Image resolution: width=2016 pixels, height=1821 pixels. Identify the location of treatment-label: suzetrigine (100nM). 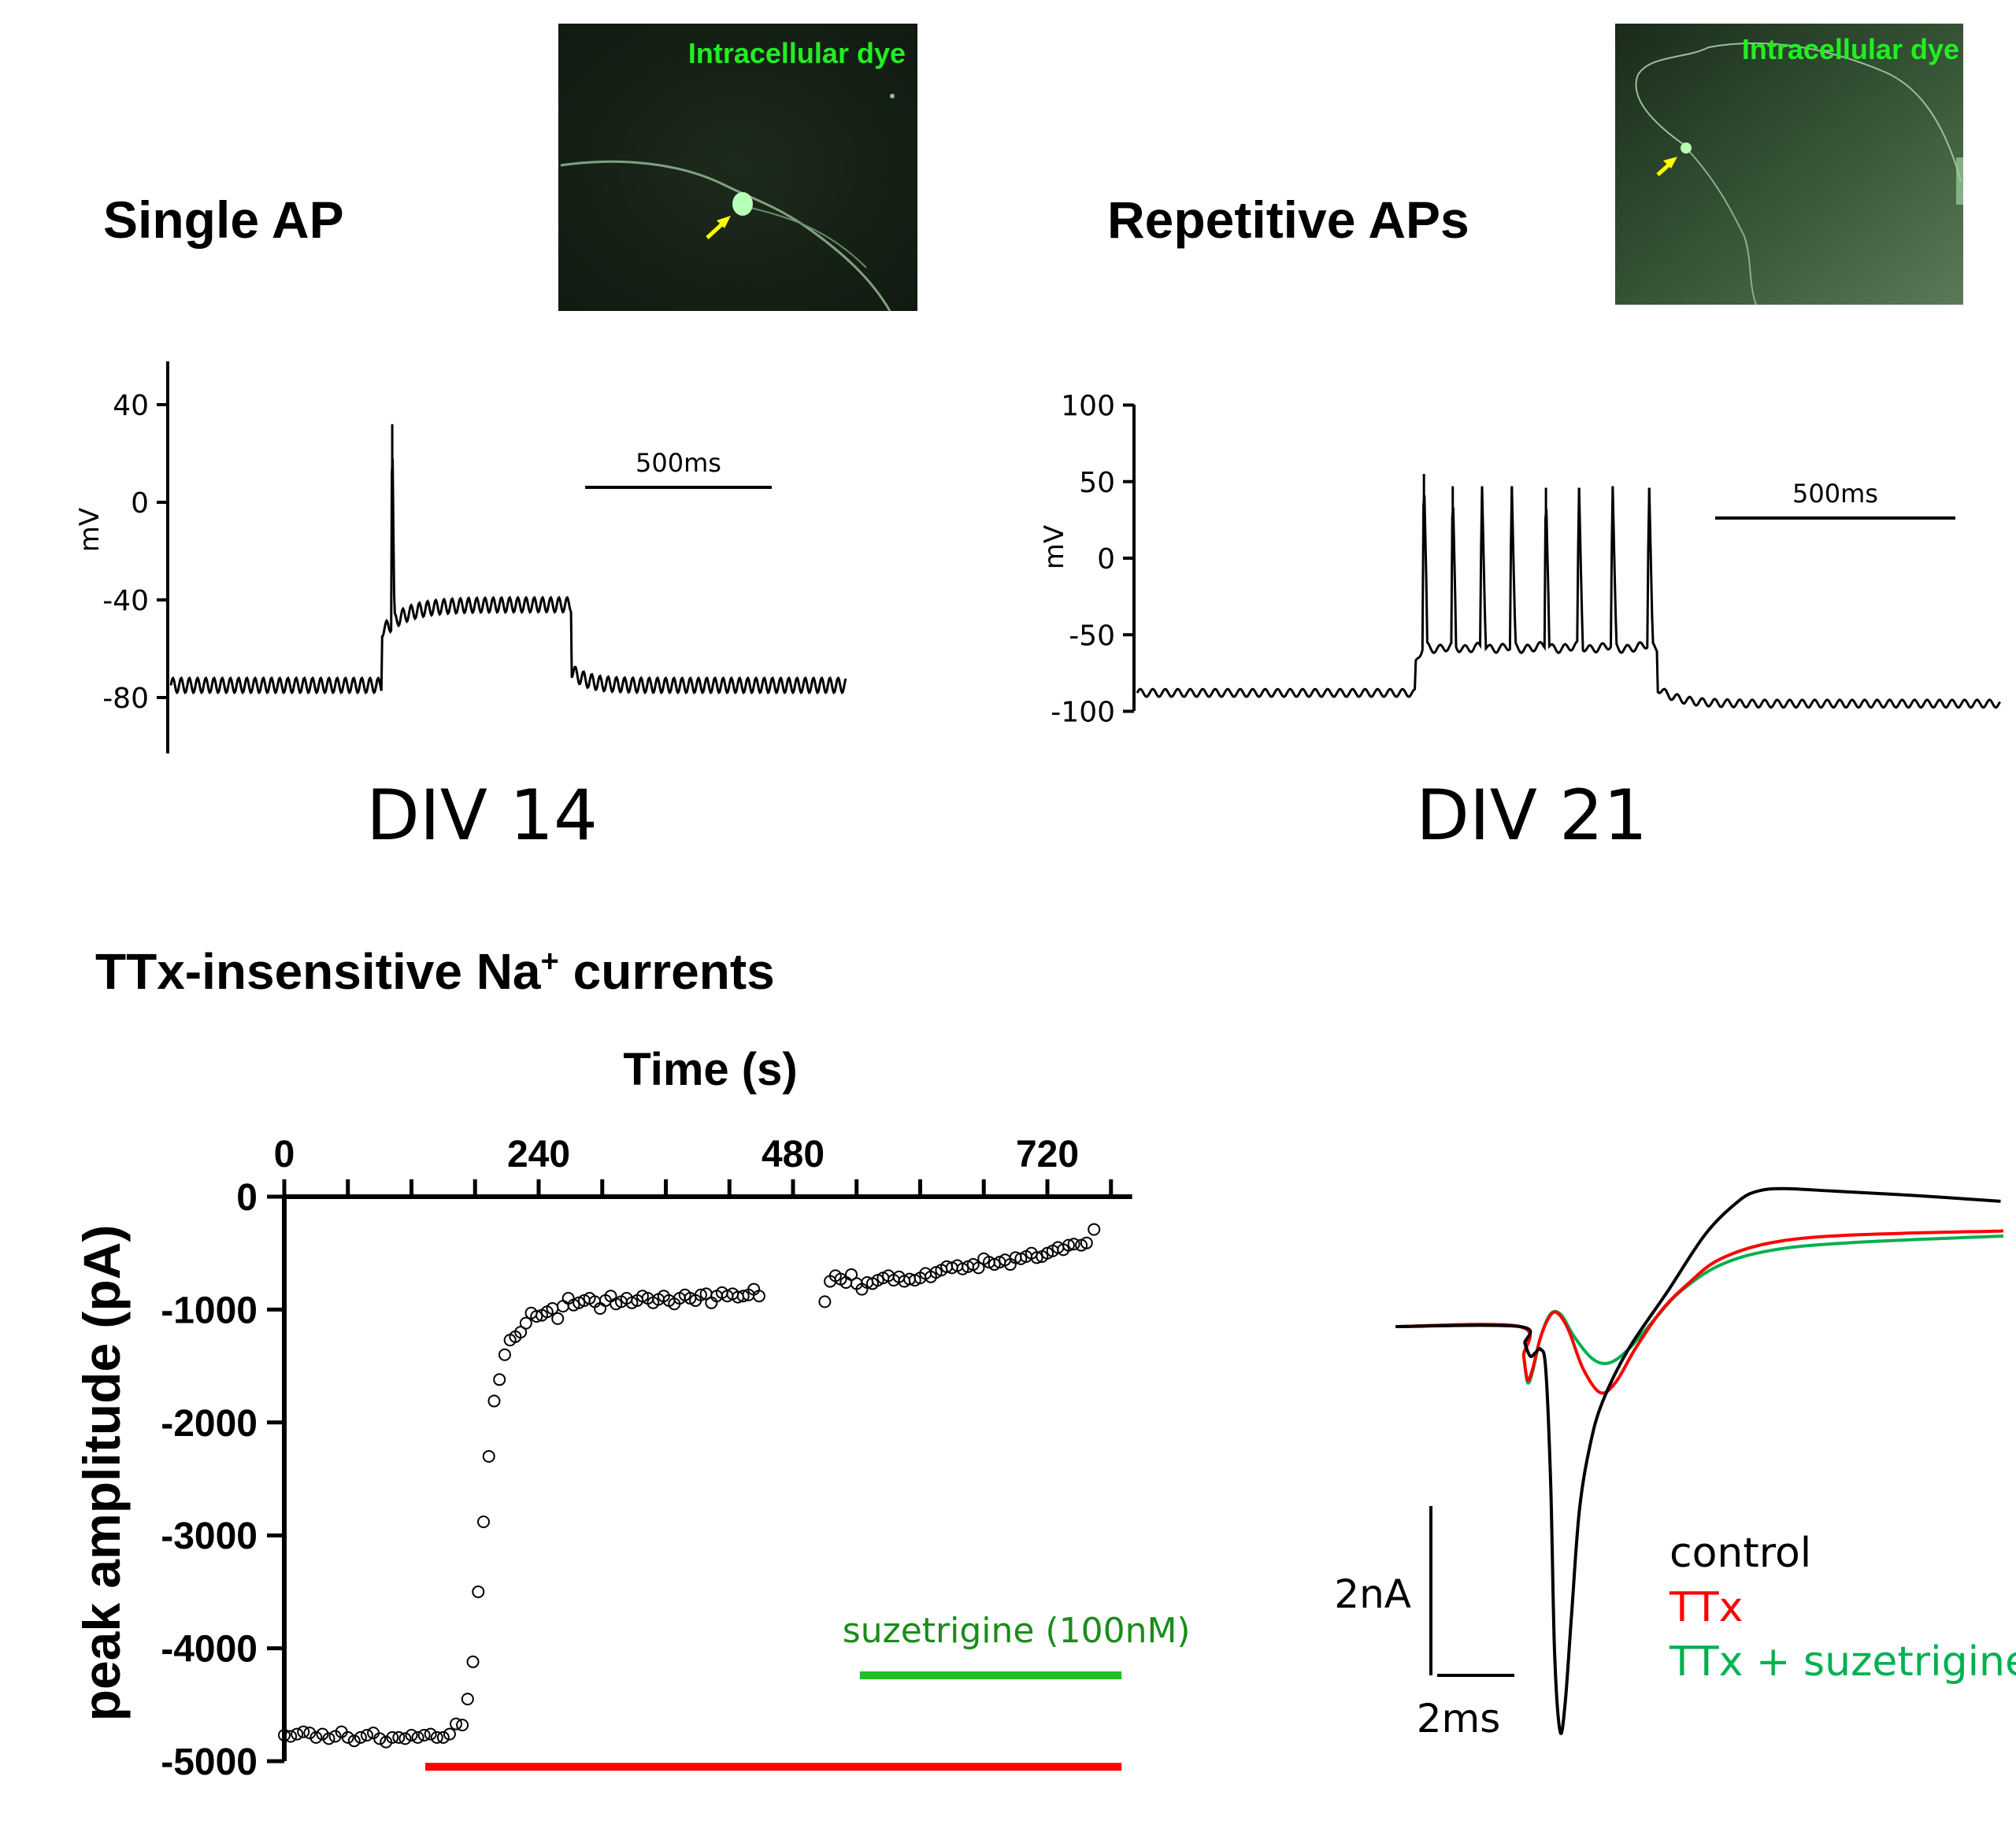
(1017, 1631).